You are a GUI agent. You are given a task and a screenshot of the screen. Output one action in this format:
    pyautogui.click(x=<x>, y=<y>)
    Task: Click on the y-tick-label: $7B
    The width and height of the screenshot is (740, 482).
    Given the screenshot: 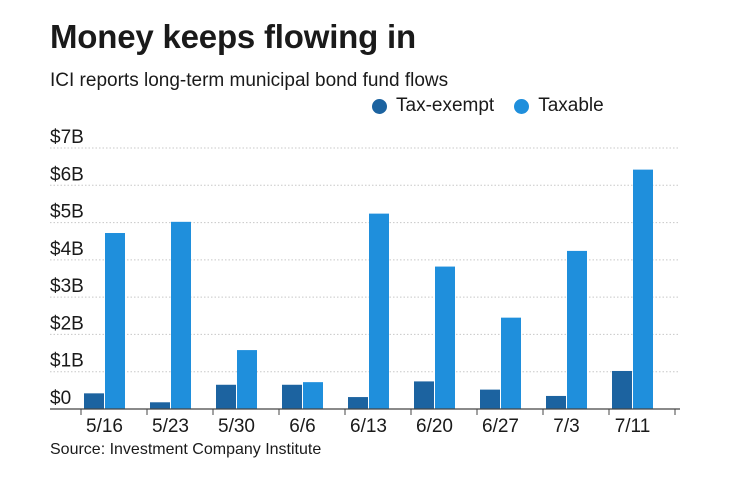 What is the action you would take?
    pyautogui.click(x=67, y=137)
    